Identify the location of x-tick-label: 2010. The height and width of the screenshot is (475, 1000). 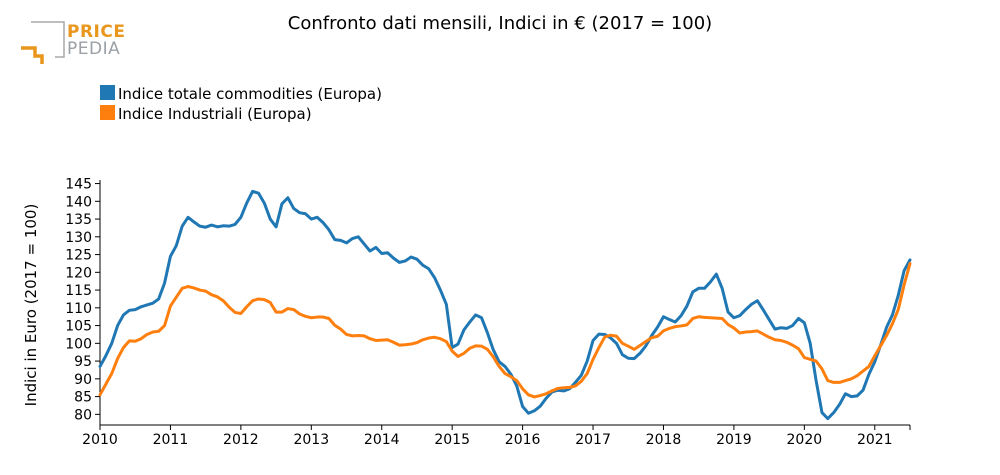
(100, 440).